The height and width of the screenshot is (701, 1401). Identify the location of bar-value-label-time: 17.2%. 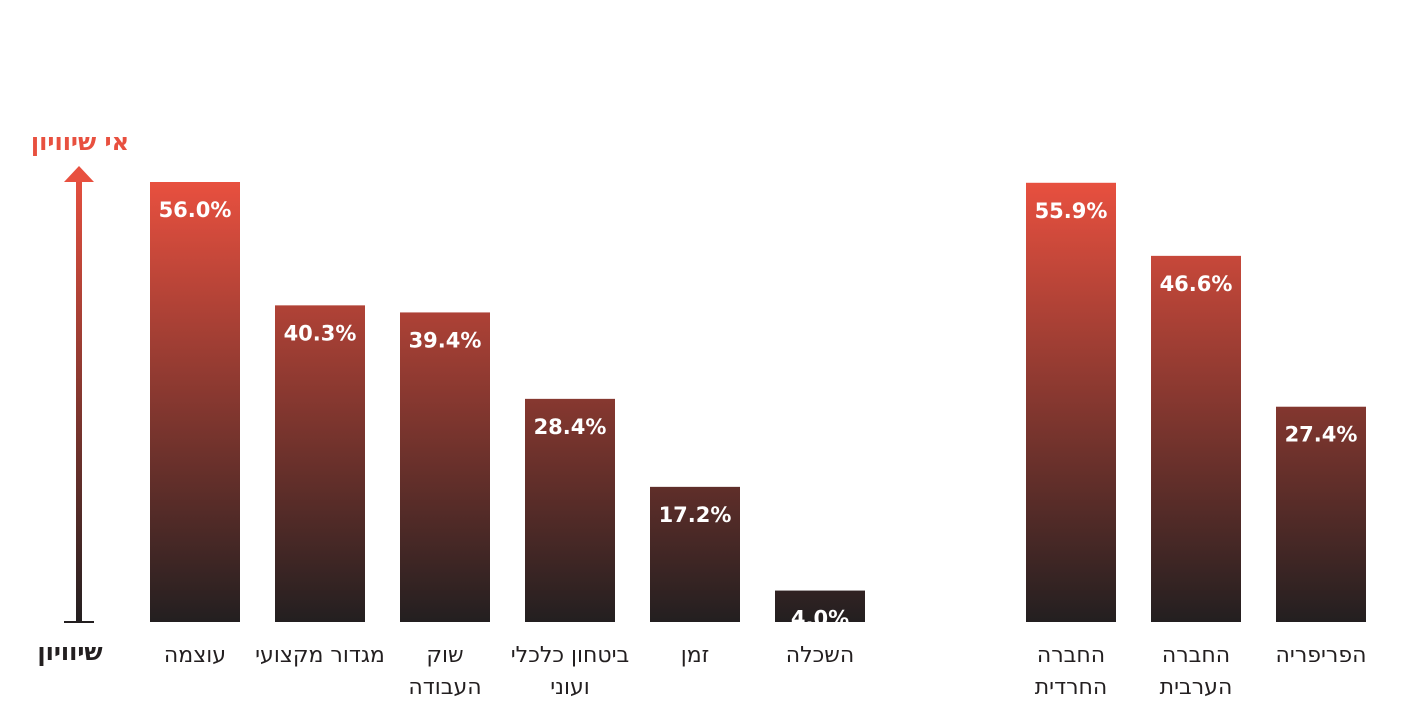
(695, 515).